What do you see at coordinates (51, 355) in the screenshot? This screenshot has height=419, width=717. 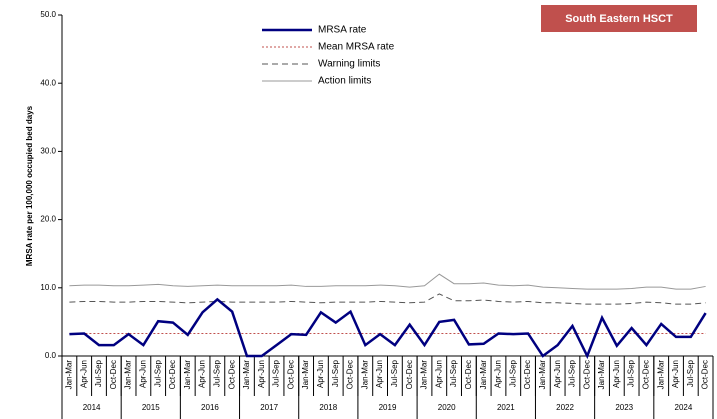 I see `y-tick-label: 0.0` at bounding box center [51, 355].